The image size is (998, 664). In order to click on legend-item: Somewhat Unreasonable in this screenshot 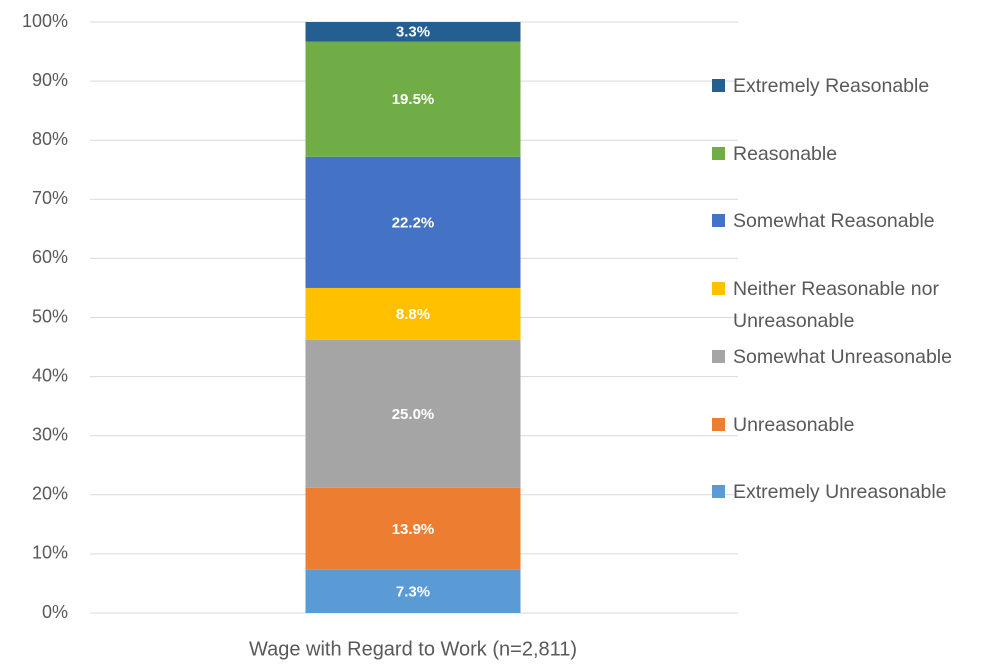, I will do `click(854, 358)`.